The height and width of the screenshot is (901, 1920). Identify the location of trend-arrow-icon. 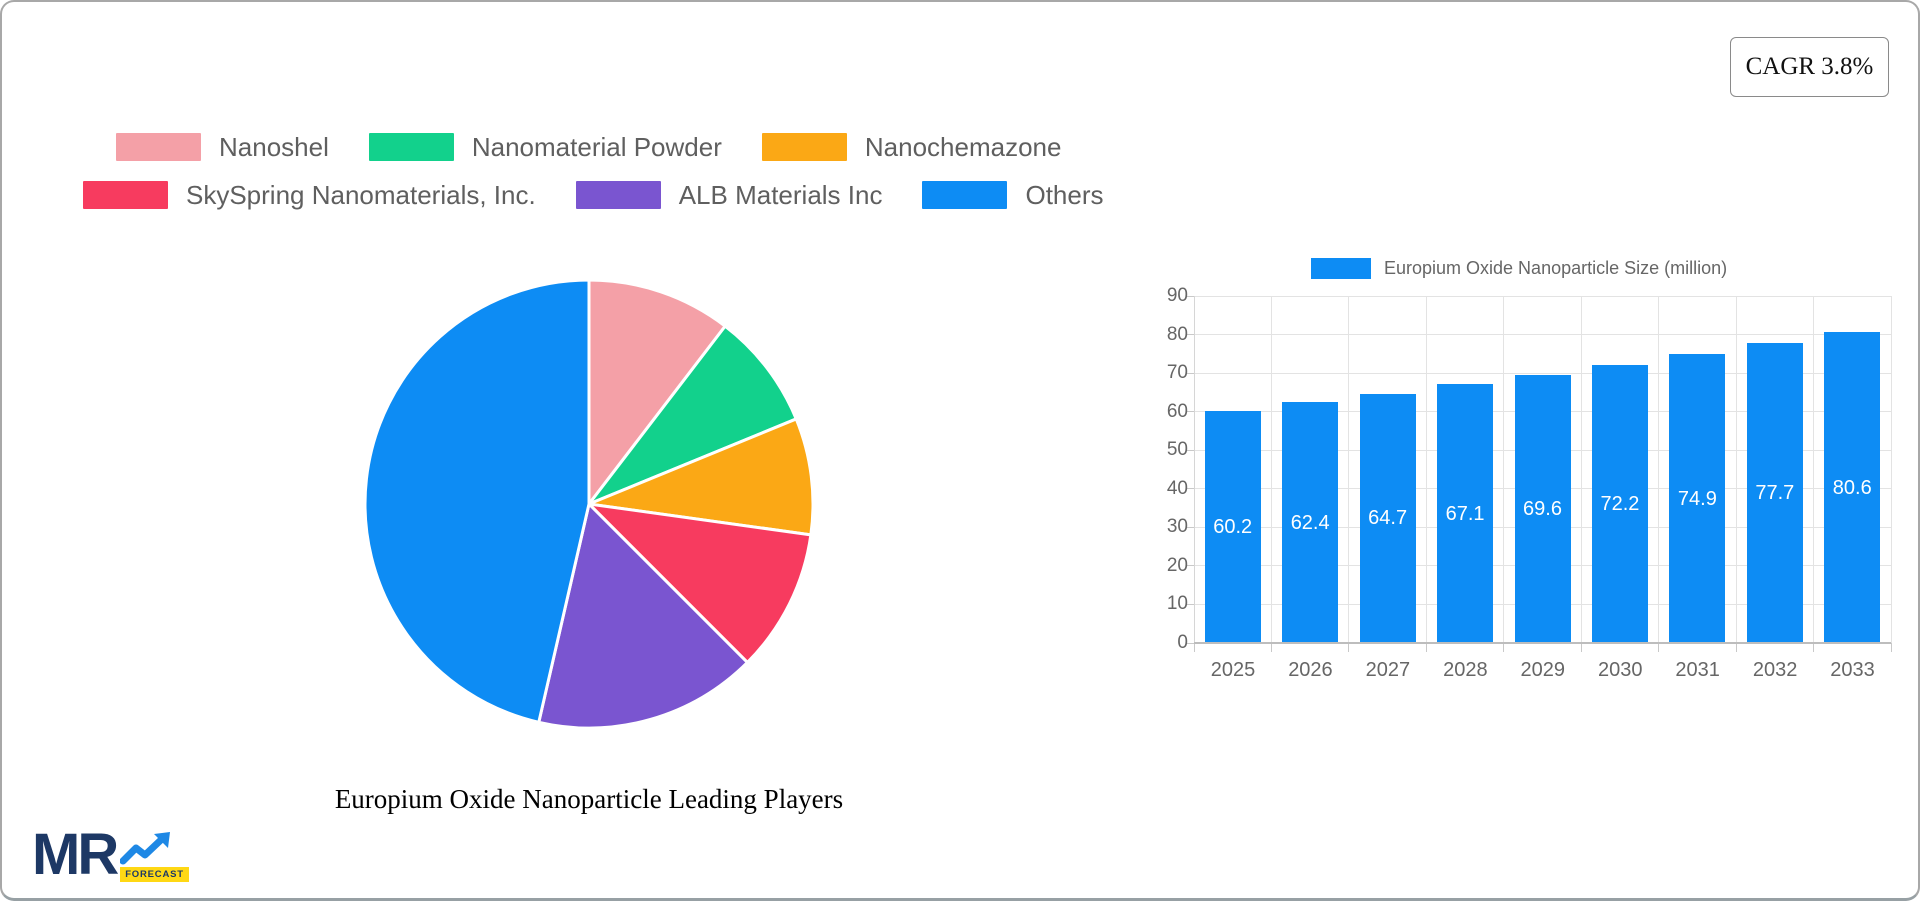
(145, 848).